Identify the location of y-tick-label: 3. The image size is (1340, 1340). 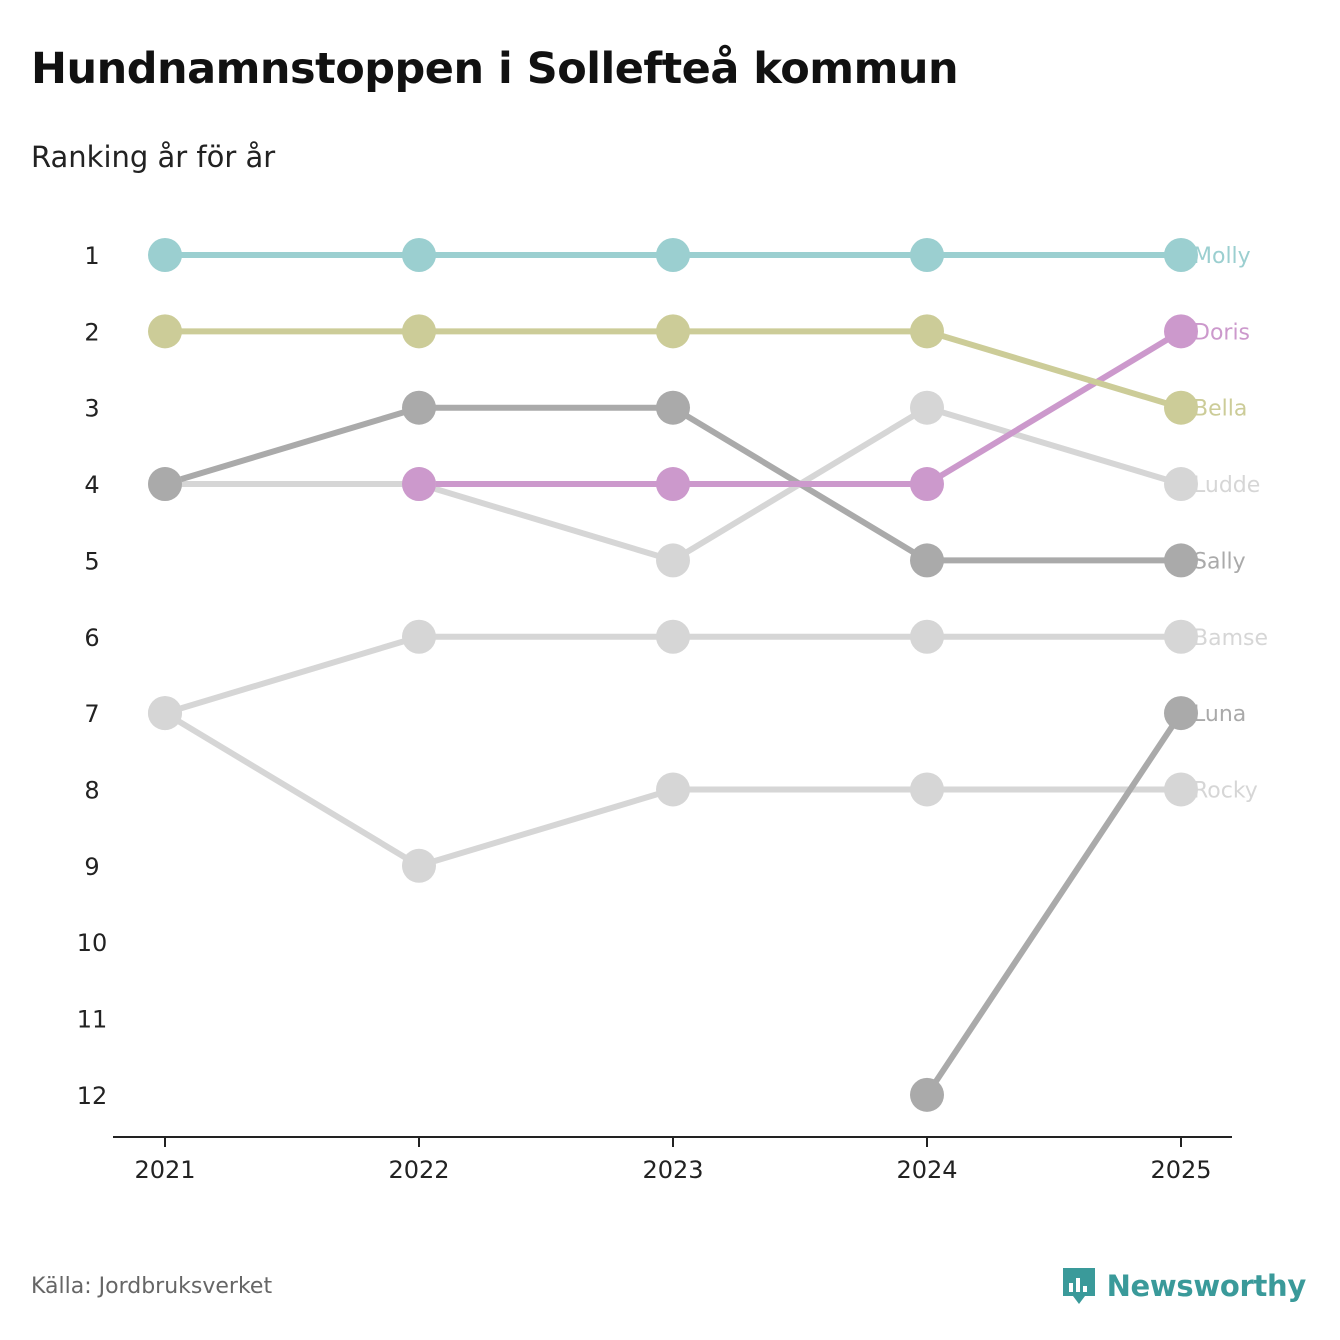
(91, 409).